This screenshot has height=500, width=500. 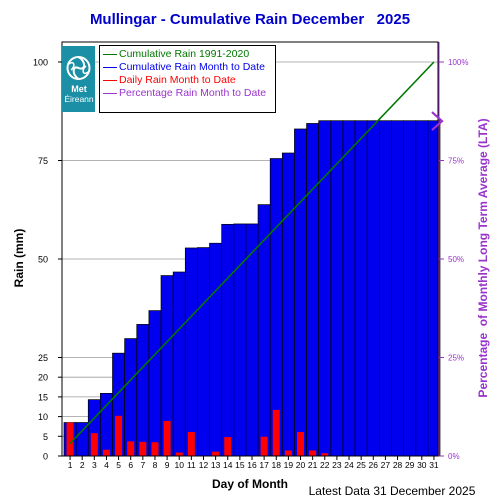 I want to click on logo-line1: Met, so click(x=79, y=89).